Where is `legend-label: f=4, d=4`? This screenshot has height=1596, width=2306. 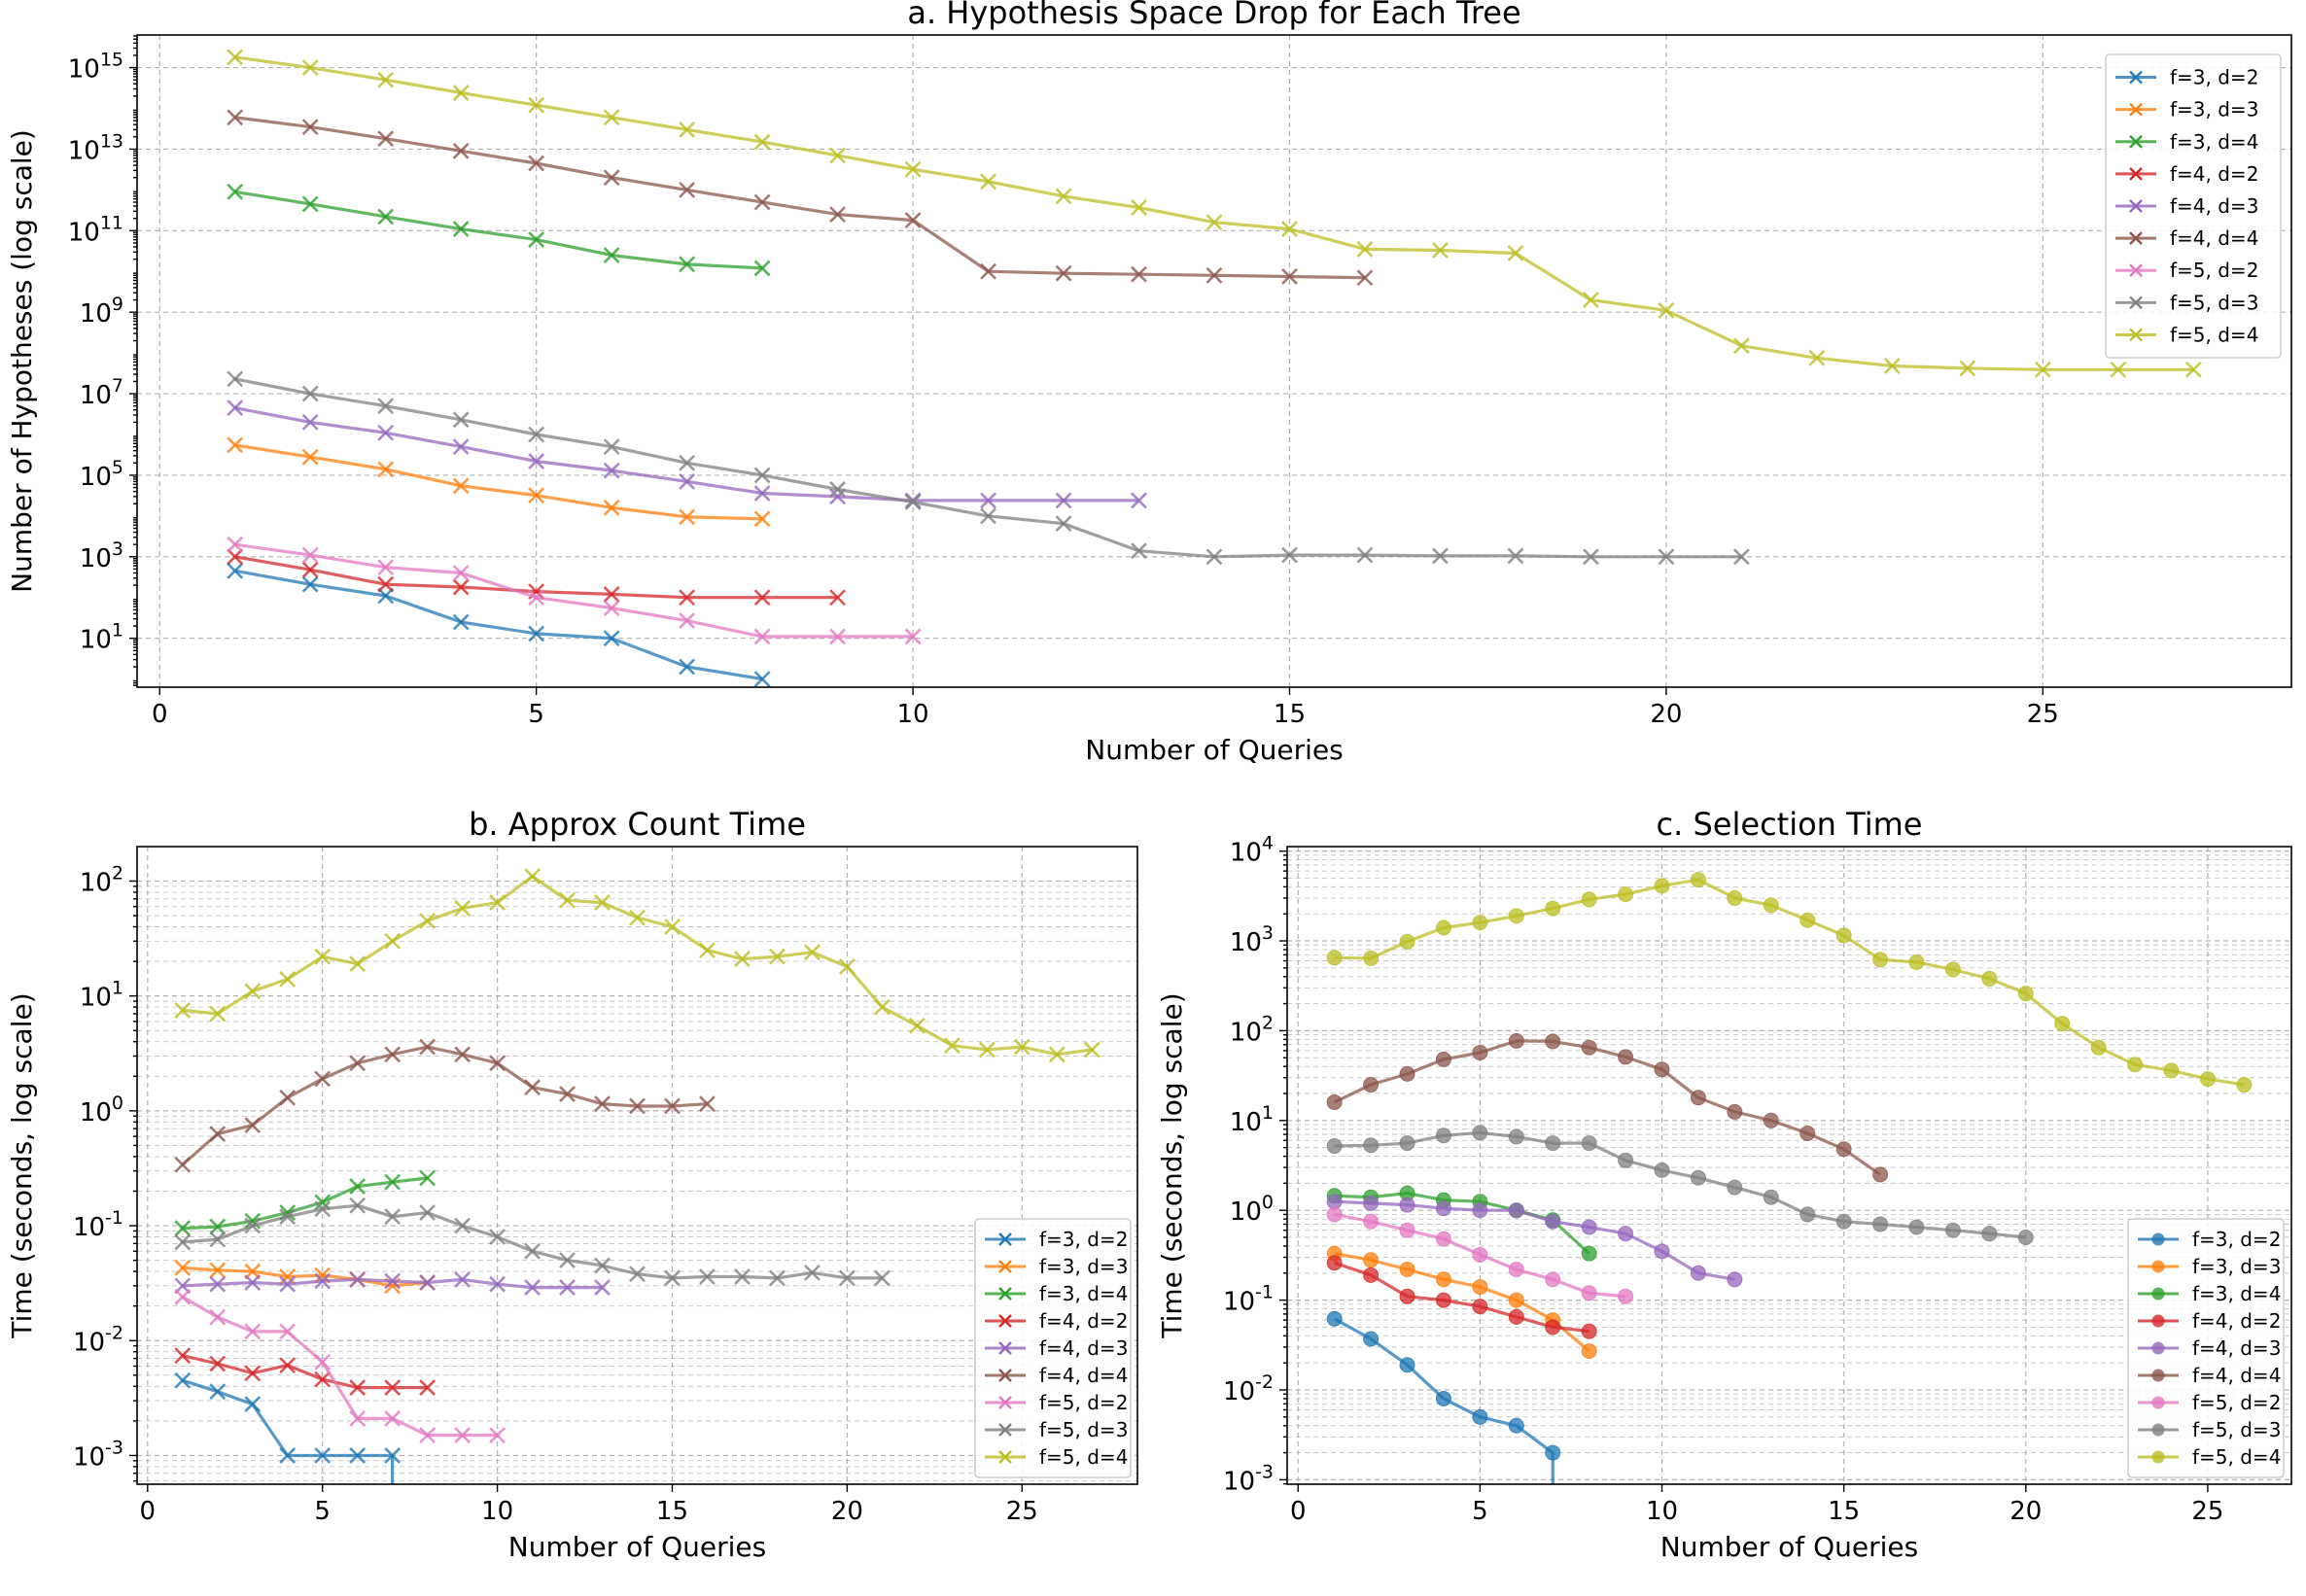
legend-label: f=4, d=4 is located at coordinates (2236, 1375).